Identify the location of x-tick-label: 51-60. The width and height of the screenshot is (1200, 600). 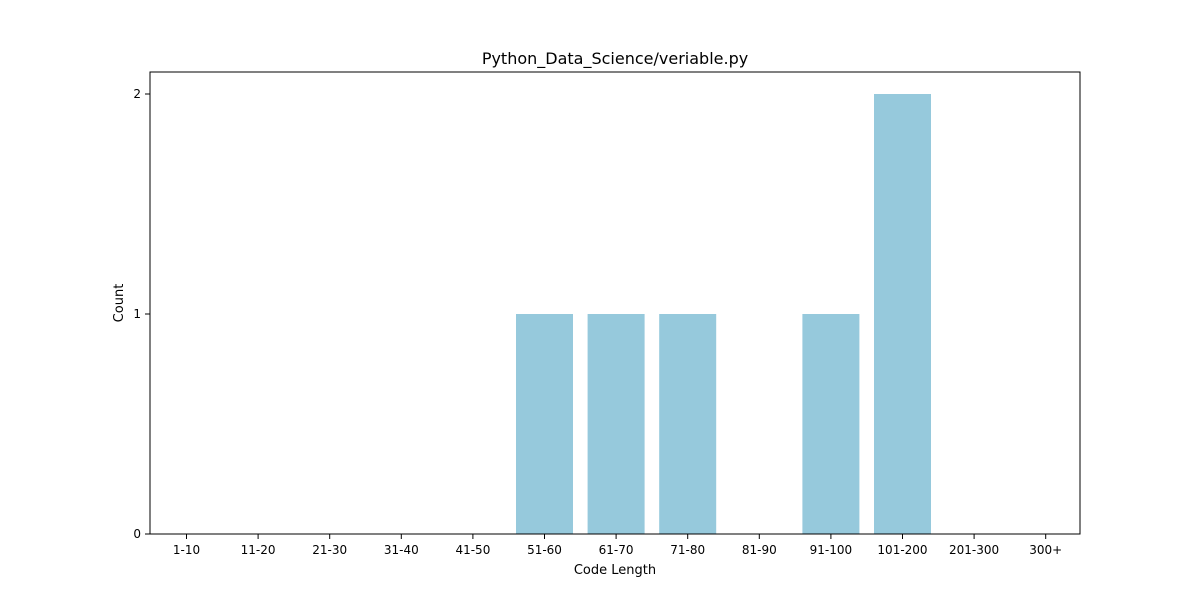
(544, 550).